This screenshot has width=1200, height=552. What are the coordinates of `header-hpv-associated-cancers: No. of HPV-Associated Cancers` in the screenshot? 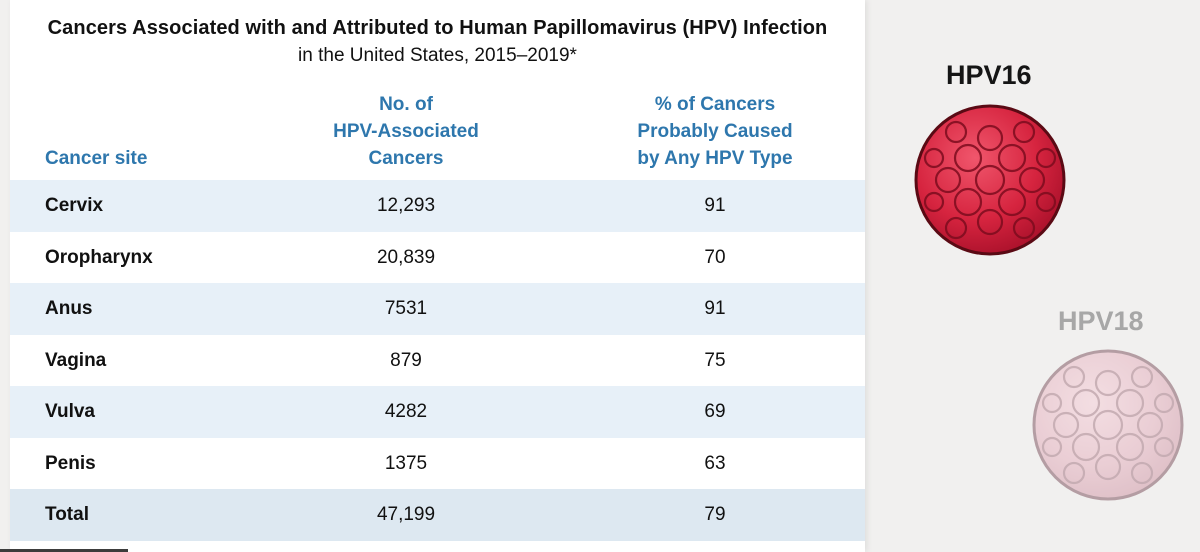 It's located at (406, 131).